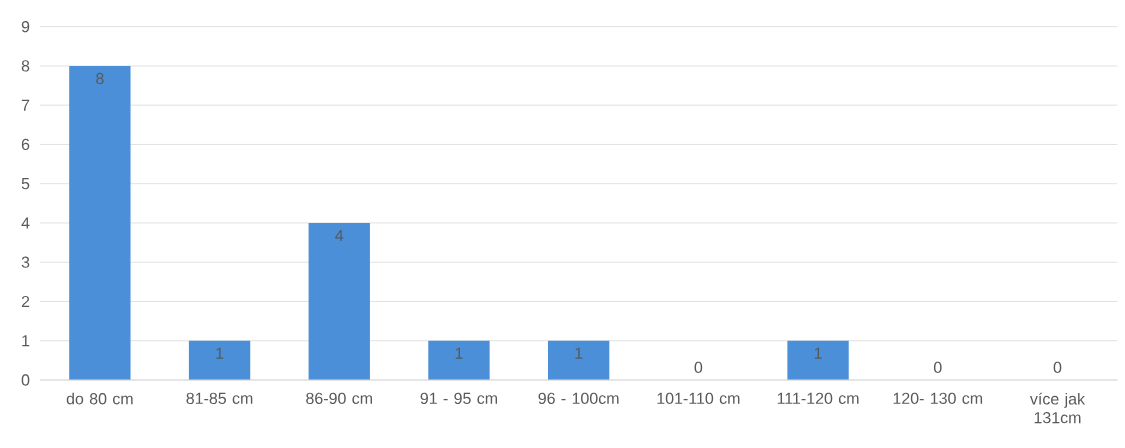 This screenshot has height=448, width=1125. What do you see at coordinates (698, 398) in the screenshot?
I see `x-tick-label: 101-110 cm` at bounding box center [698, 398].